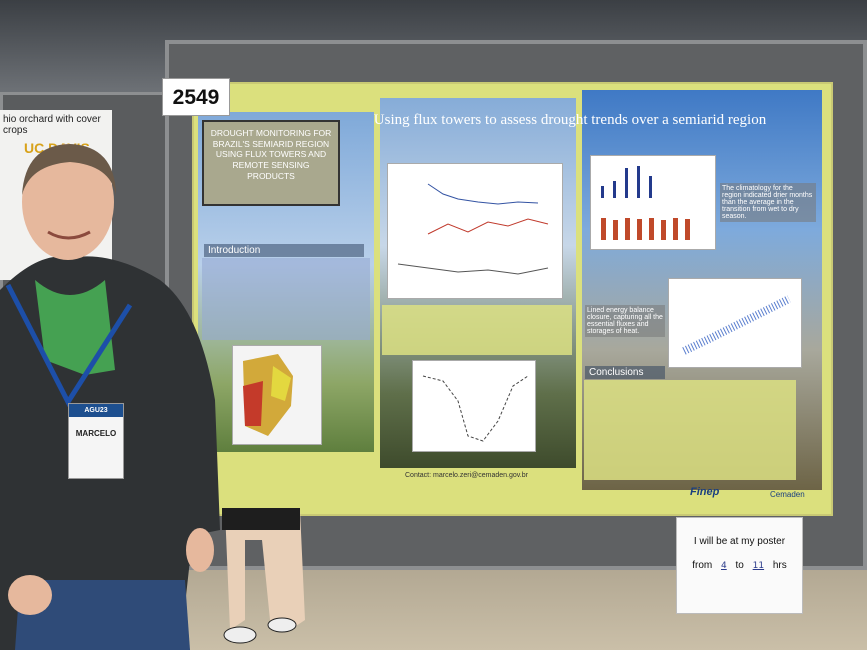  I want to click on seasonal-figure, so click(474, 406).